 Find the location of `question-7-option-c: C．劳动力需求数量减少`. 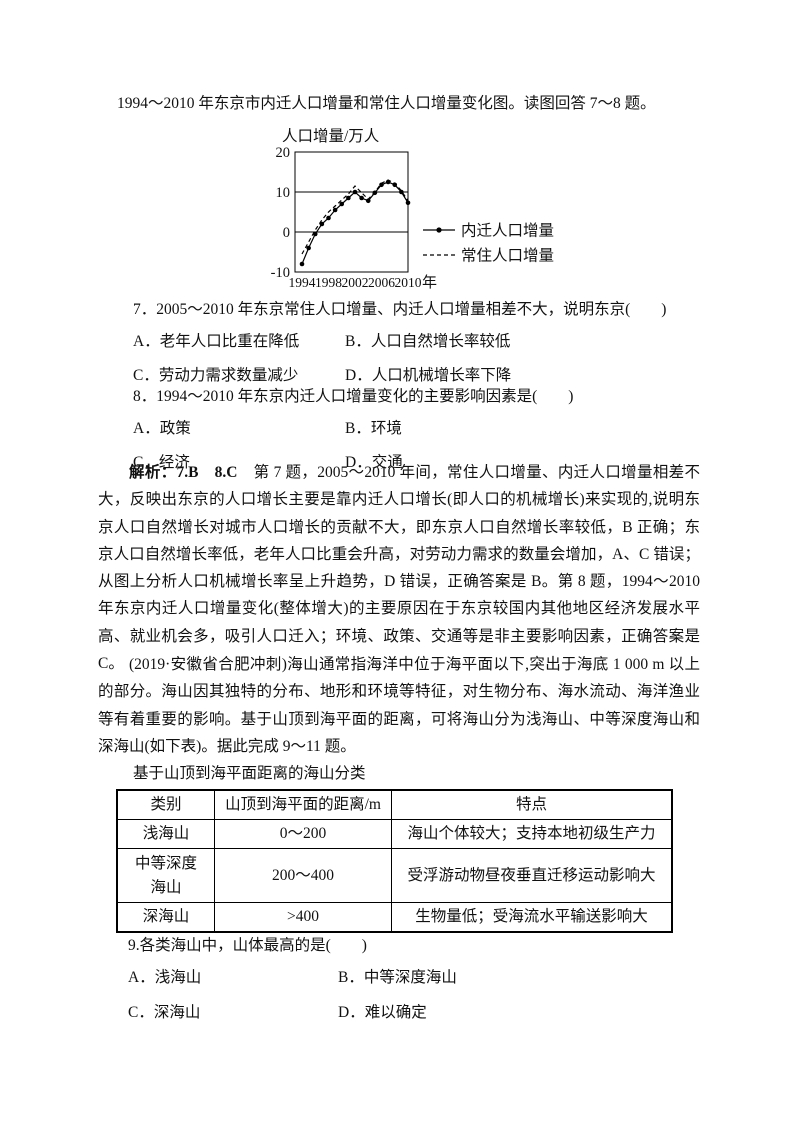

question-7-option-c: C．劳动力需求数量减少 is located at coordinates (216, 375).